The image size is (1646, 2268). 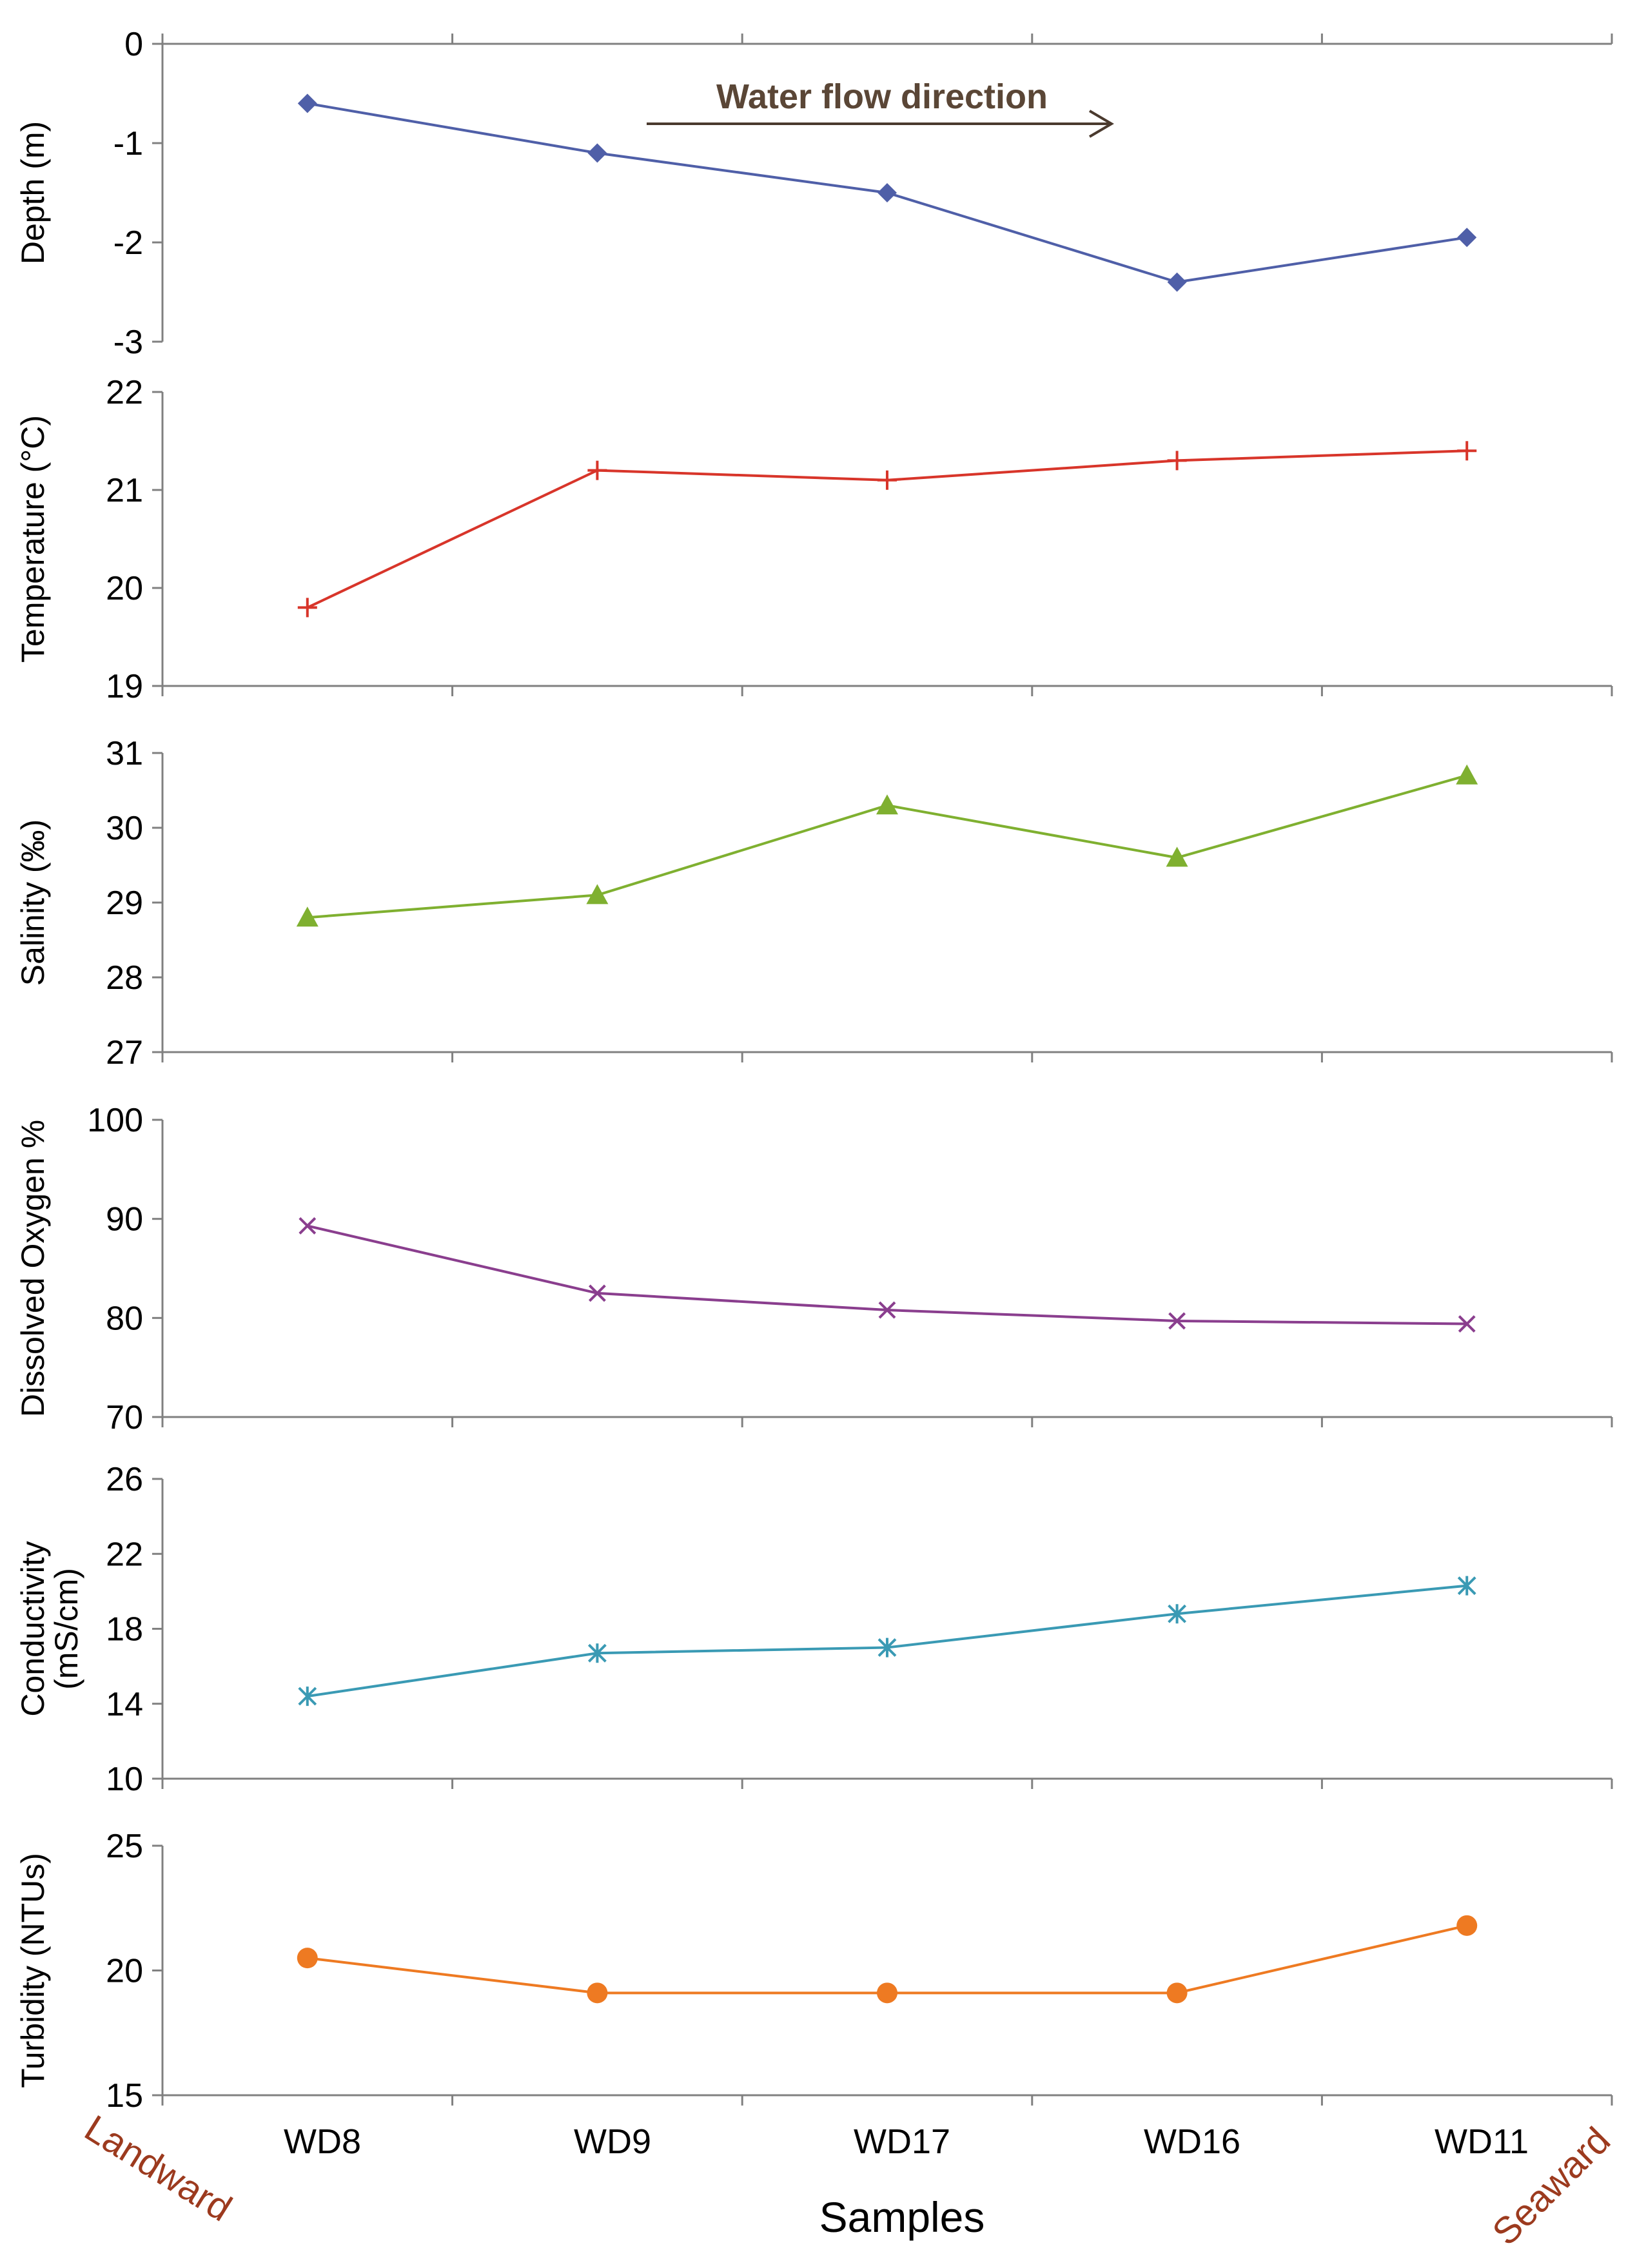 I want to click on data-point-conductivity-wd11, so click(x=1466, y=1586).